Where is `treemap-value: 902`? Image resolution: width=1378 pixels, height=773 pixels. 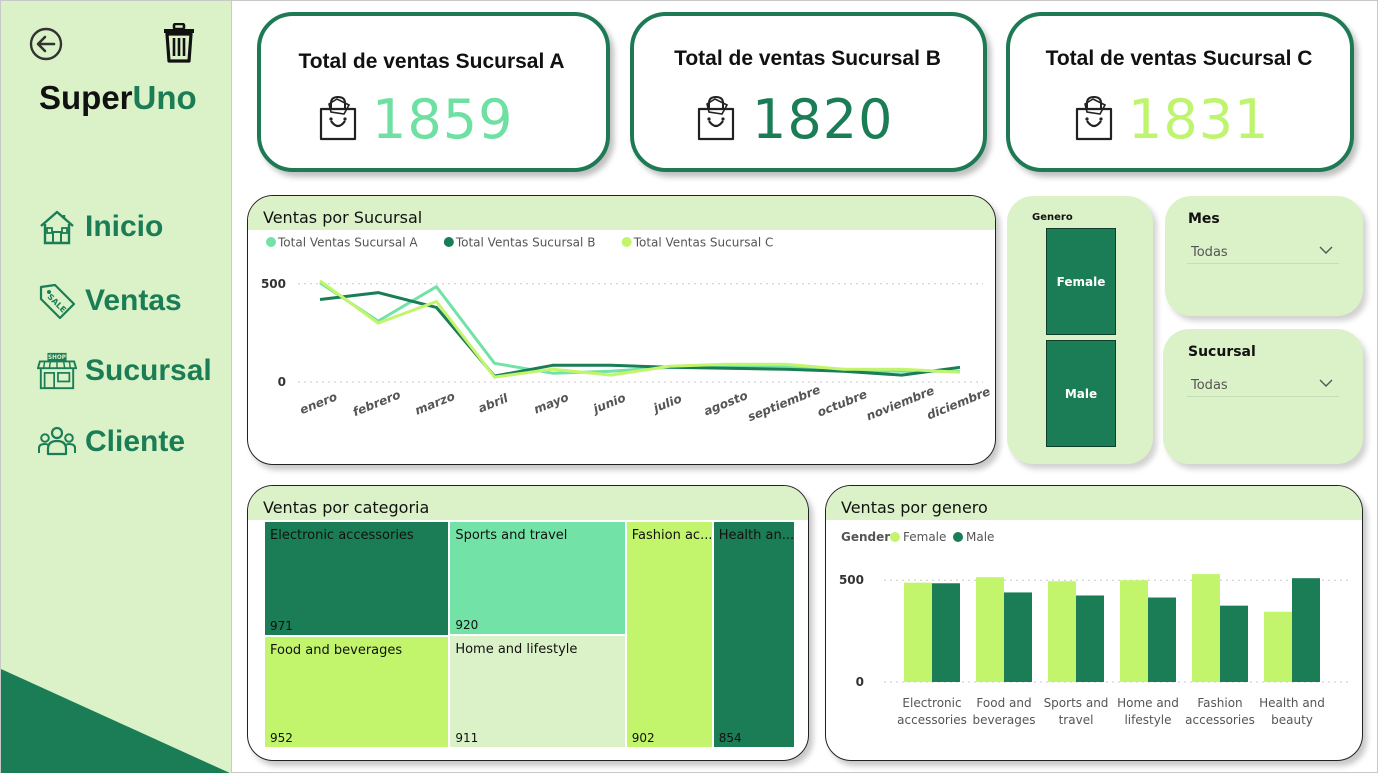
treemap-value: 902 is located at coordinates (643, 738).